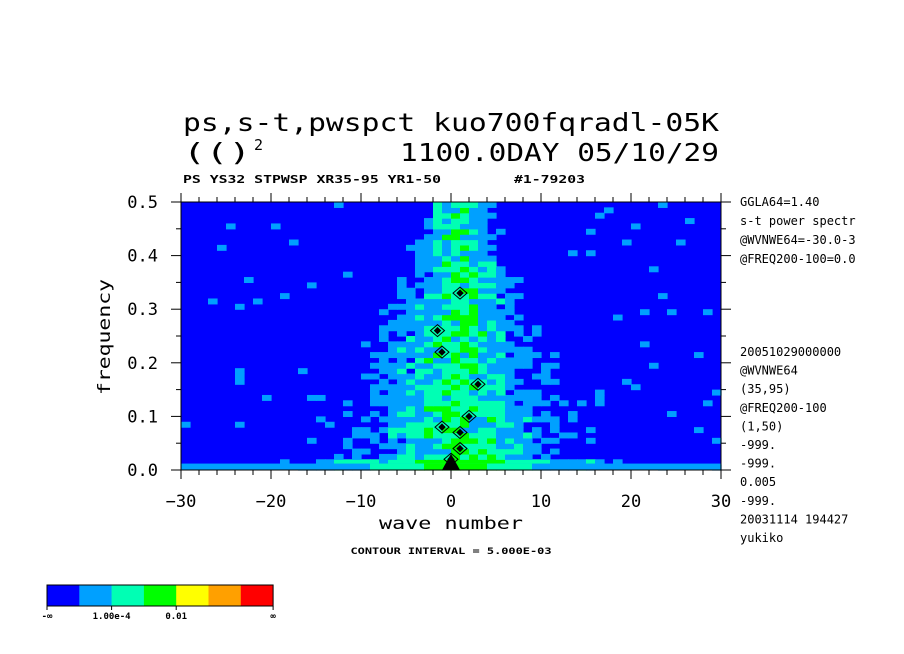  Describe the element at coordinates (631, 502) in the screenshot. I see `x-tick-label: 20` at that location.